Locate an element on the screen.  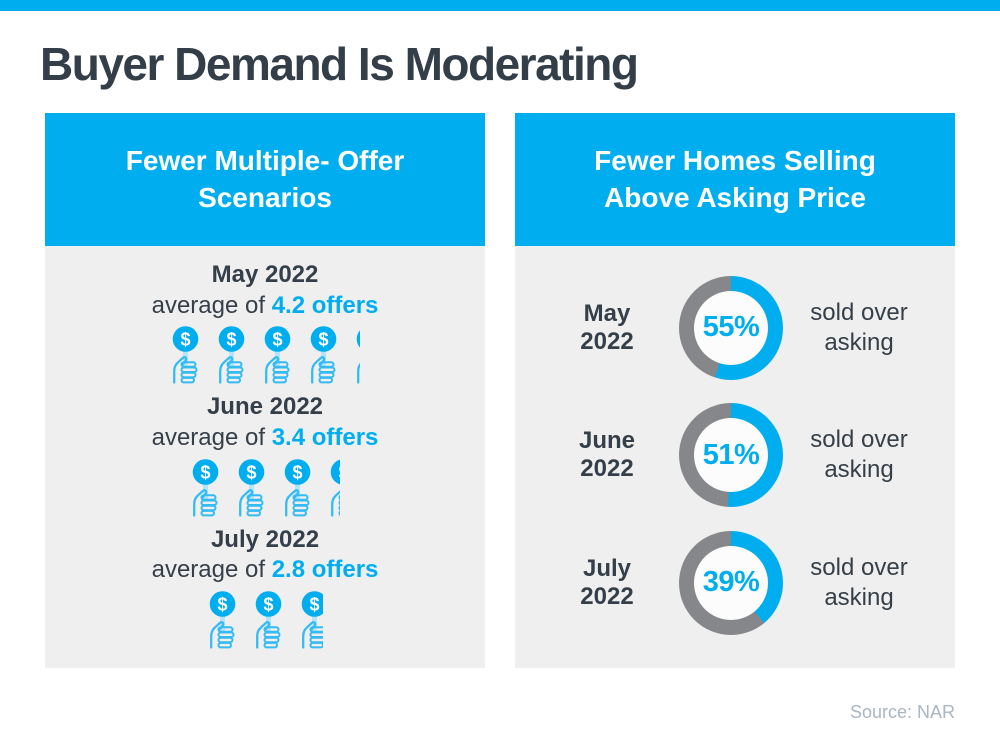
donut-hole: 39% is located at coordinates (731, 582).